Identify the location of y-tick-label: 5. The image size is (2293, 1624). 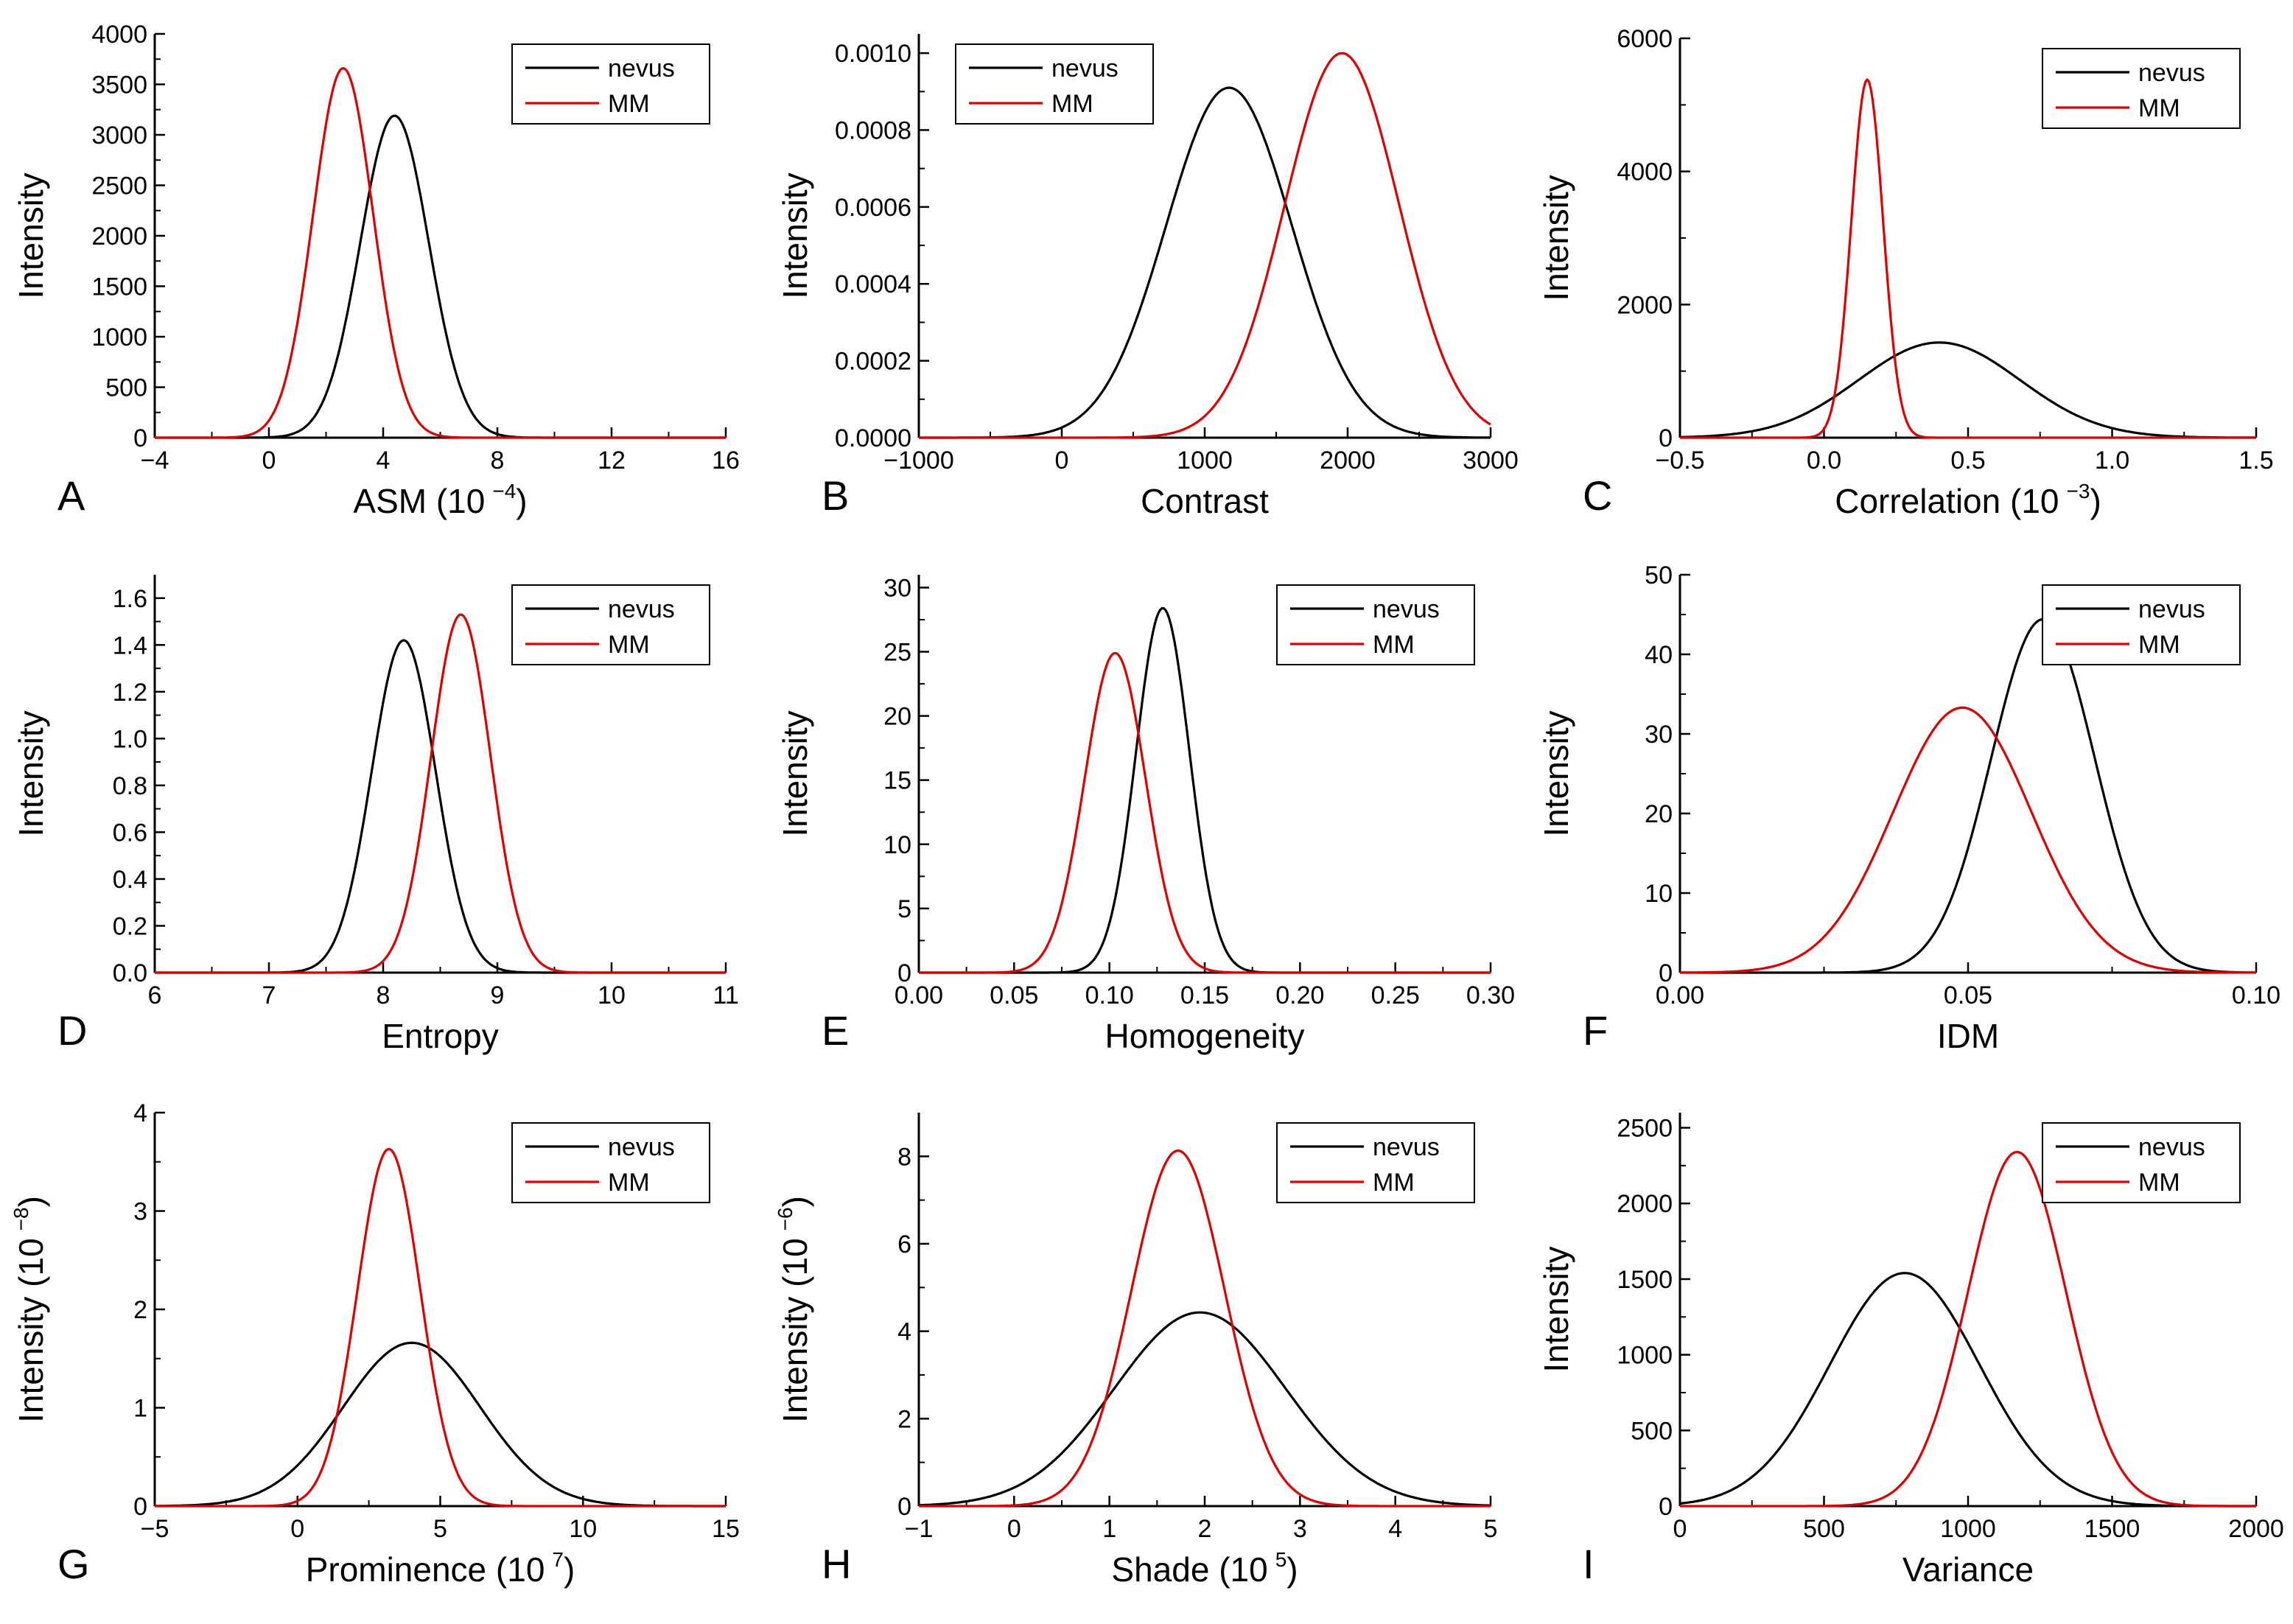
(904, 909).